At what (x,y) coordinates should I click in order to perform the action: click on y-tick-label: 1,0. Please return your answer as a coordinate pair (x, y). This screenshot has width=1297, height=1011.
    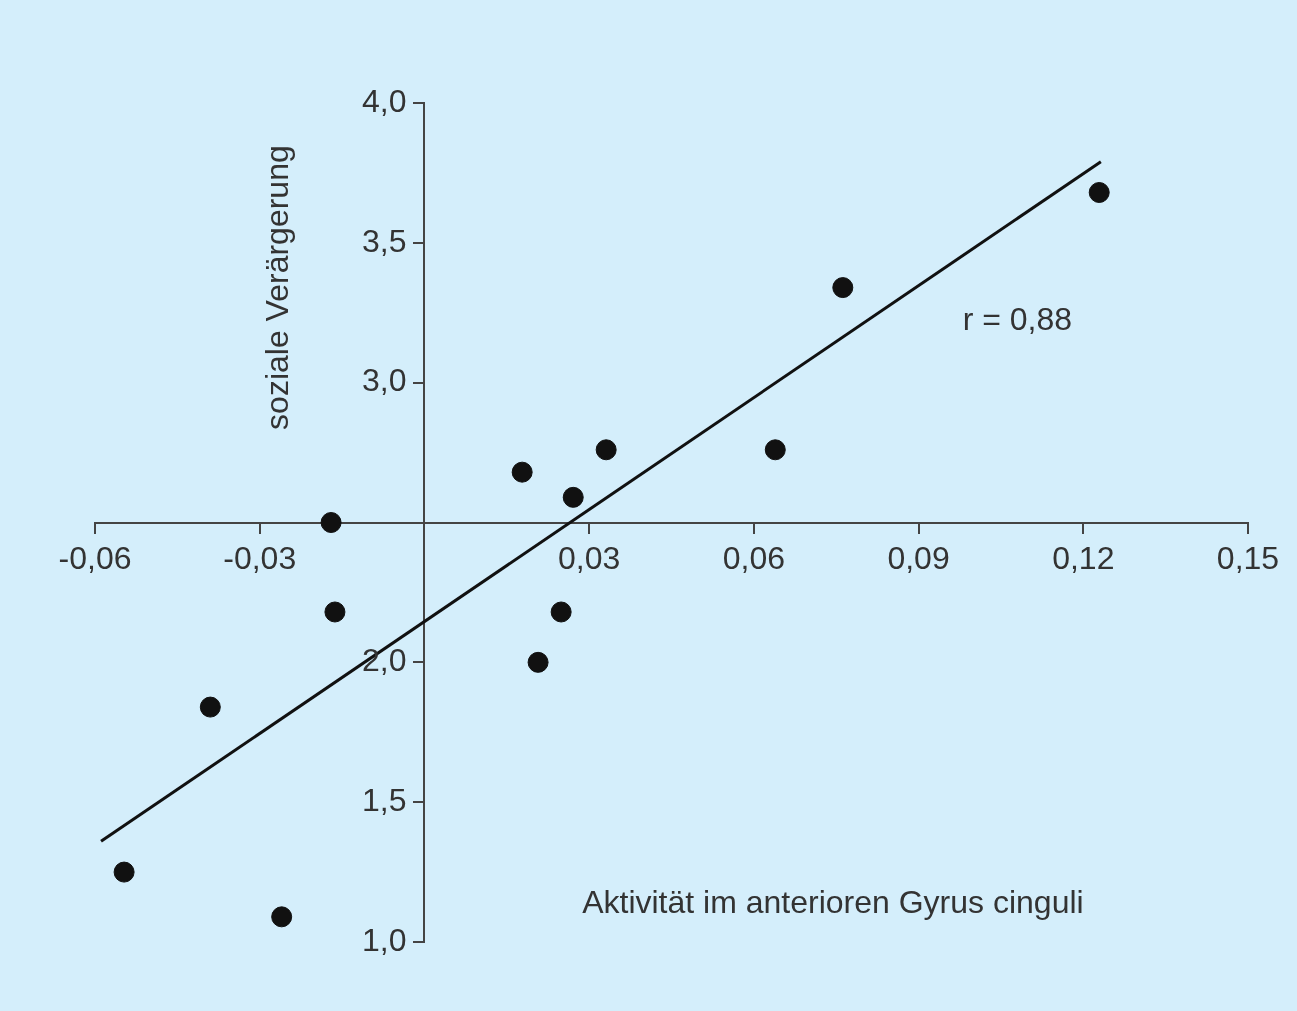
    Looking at the image, I should click on (384, 939).